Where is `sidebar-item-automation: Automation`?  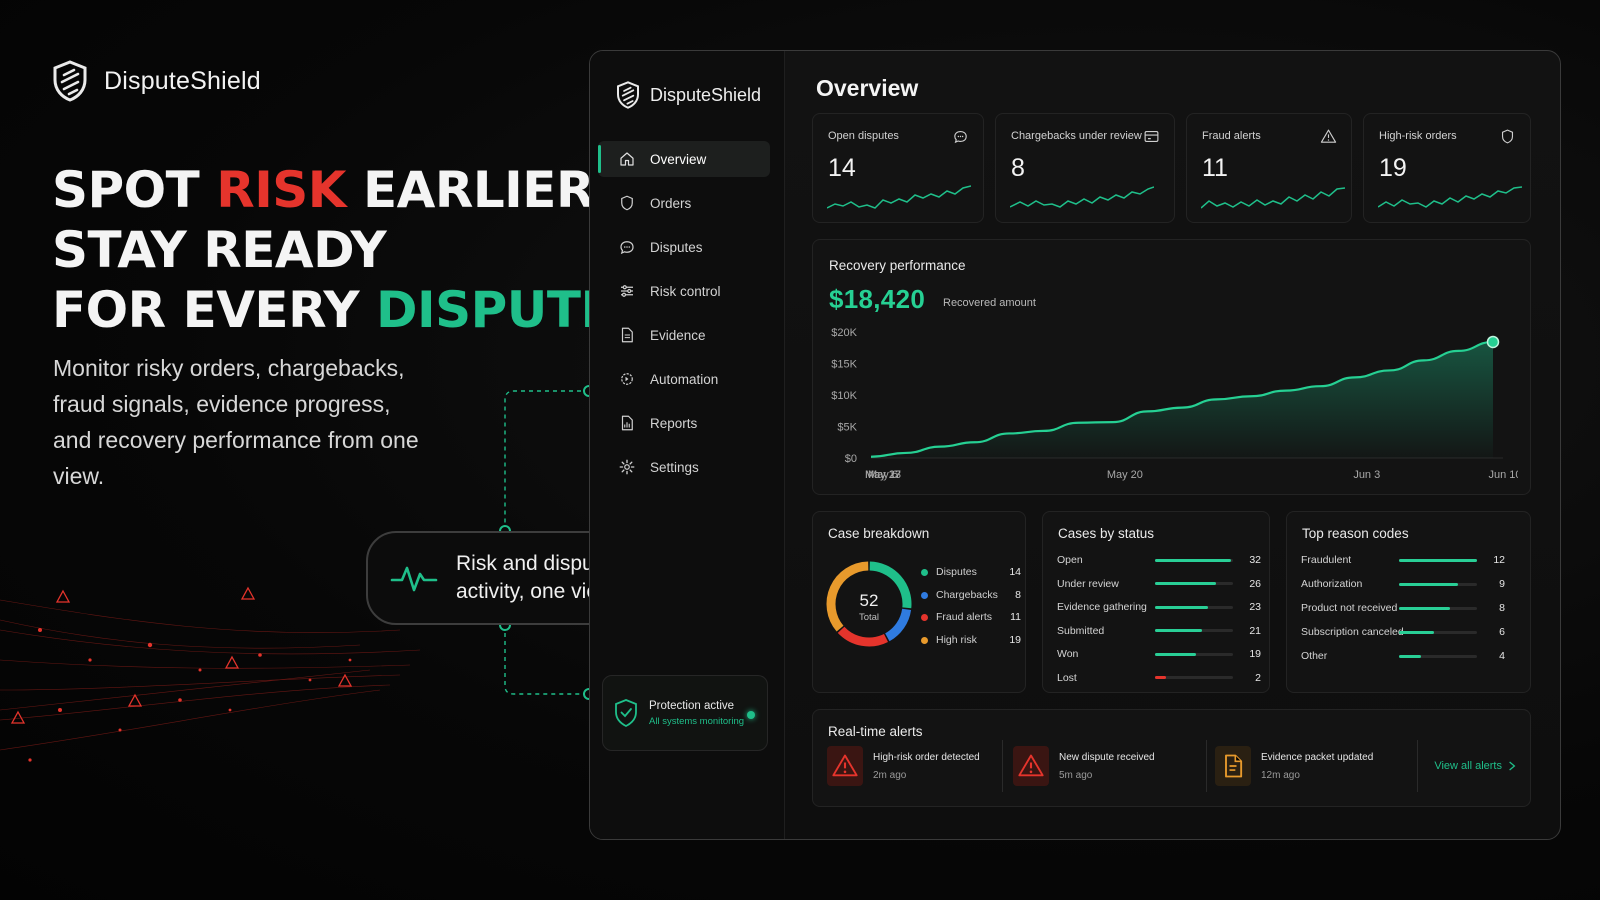 sidebar-item-automation: Automation is located at coordinates (684, 379).